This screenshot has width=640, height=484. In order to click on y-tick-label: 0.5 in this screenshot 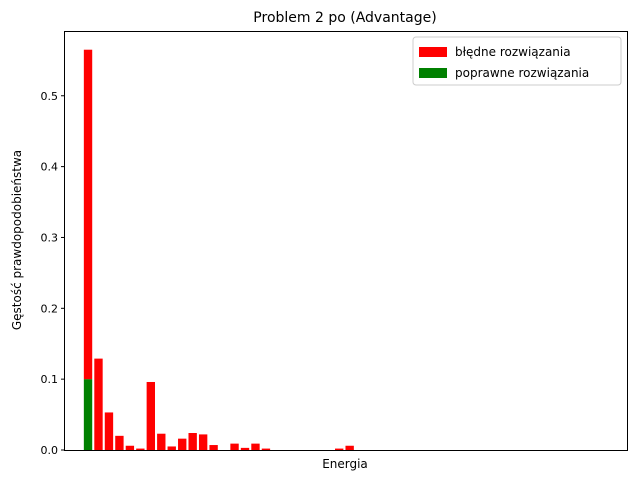, I will do `click(50, 96)`.